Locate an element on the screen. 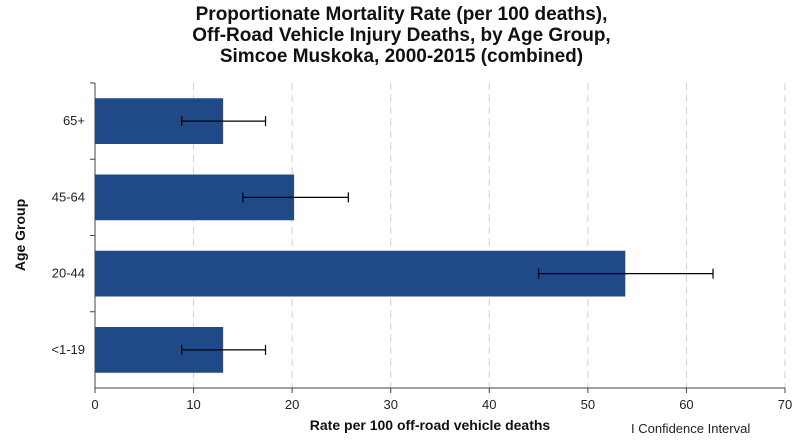 The image size is (803, 440). y-tick-label: 20-44 is located at coordinates (68, 273).